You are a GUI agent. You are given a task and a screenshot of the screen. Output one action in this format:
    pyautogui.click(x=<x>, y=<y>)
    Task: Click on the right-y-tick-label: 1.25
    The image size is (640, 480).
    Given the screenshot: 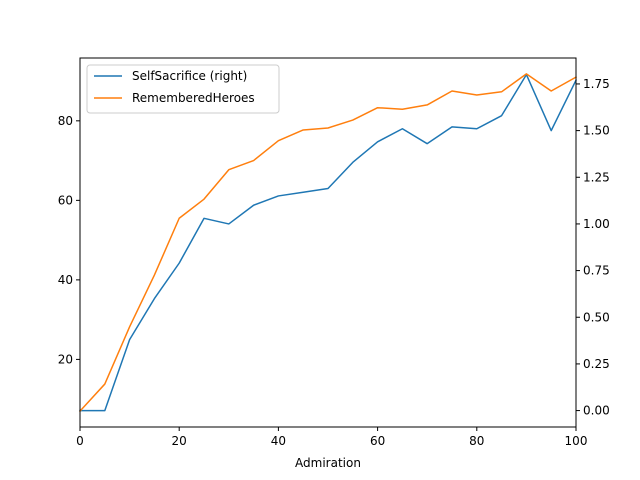 What is the action you would take?
    pyautogui.click(x=596, y=177)
    